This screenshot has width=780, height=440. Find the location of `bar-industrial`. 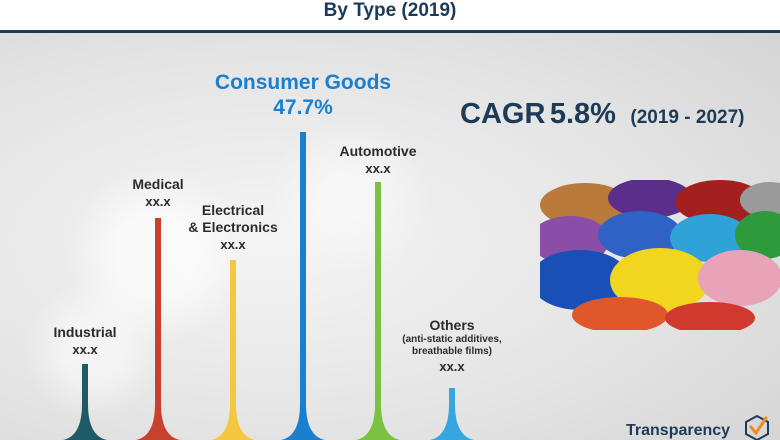

bar-industrial is located at coordinates (85, 402).